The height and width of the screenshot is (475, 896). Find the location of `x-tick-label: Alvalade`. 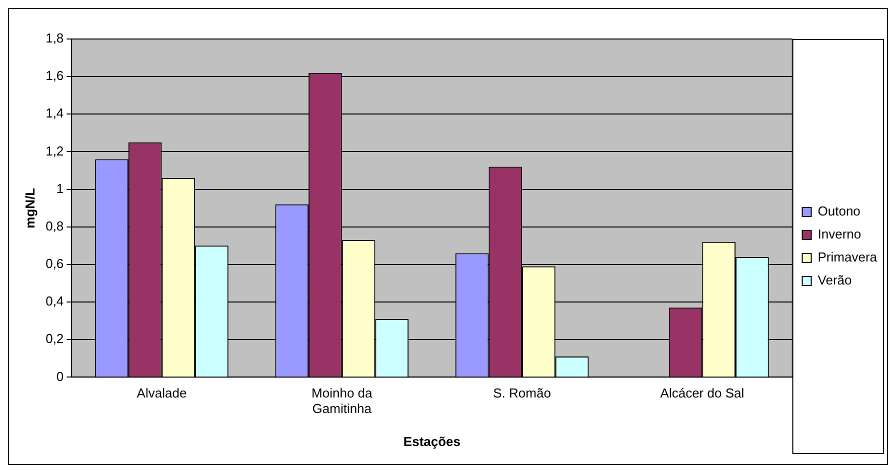

x-tick-label: Alvalade is located at coordinates (161, 393).